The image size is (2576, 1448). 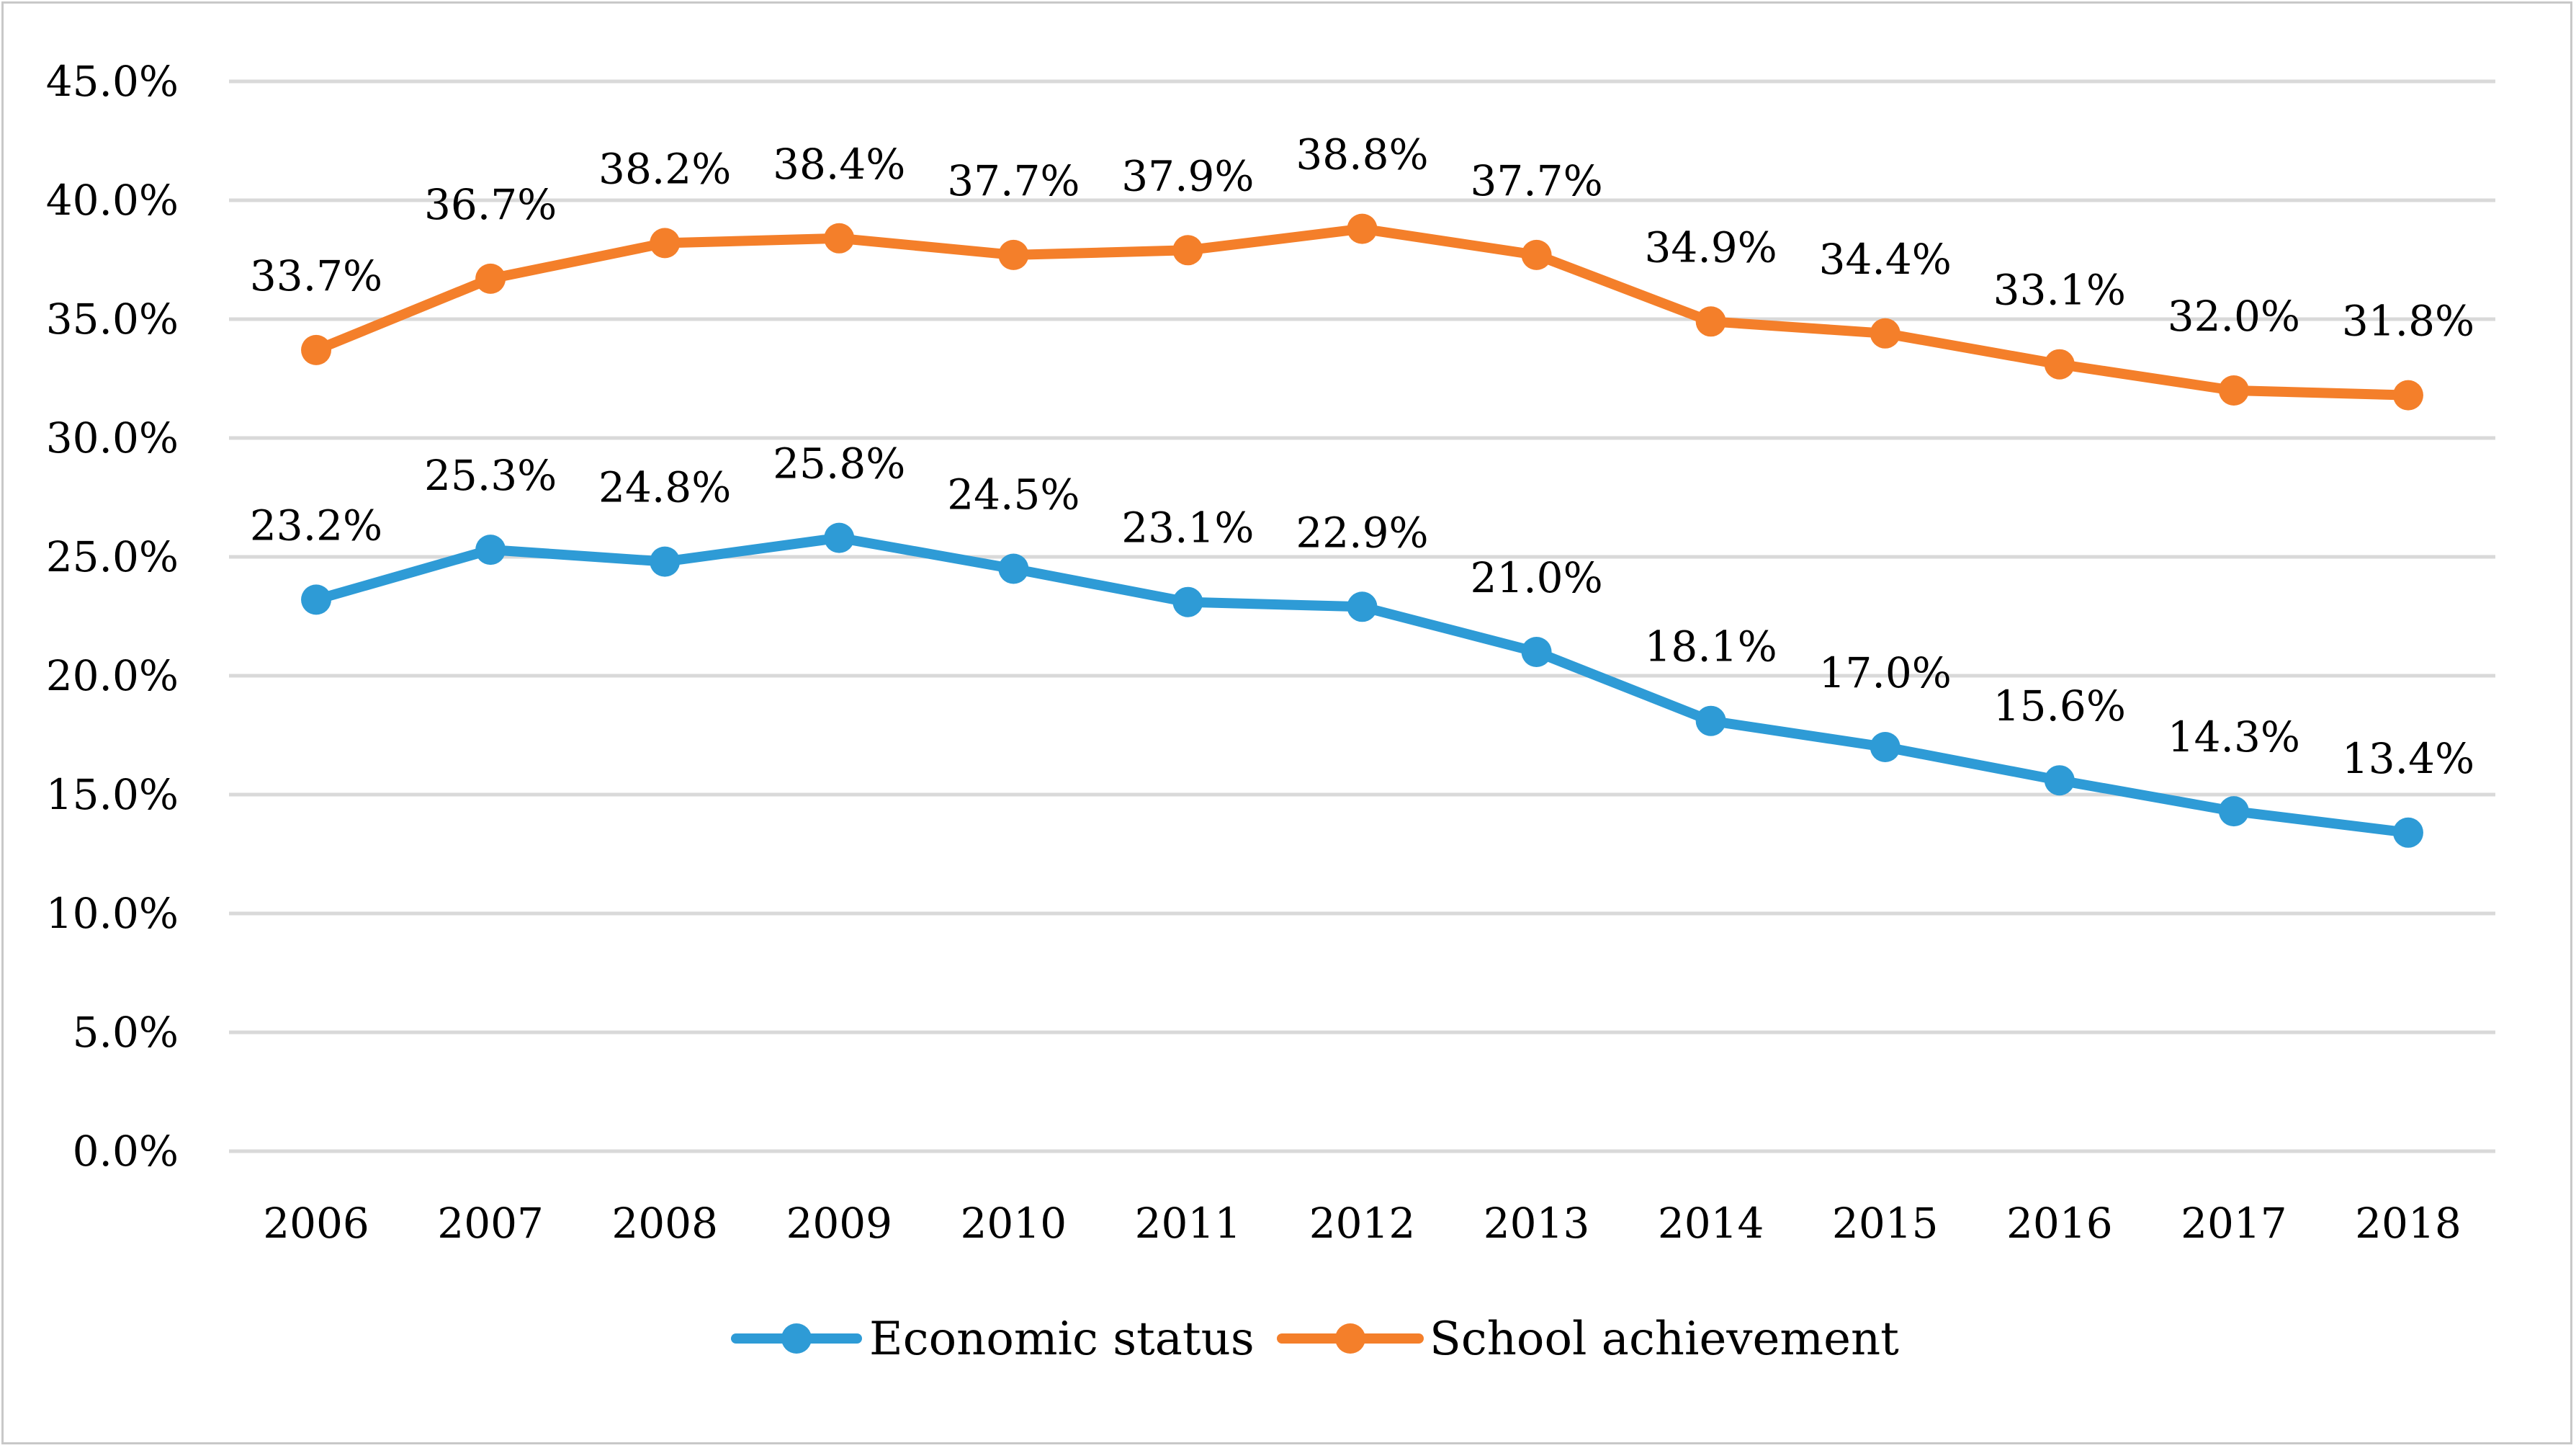 I want to click on y-tick-label: 0.0%, so click(x=126, y=1151).